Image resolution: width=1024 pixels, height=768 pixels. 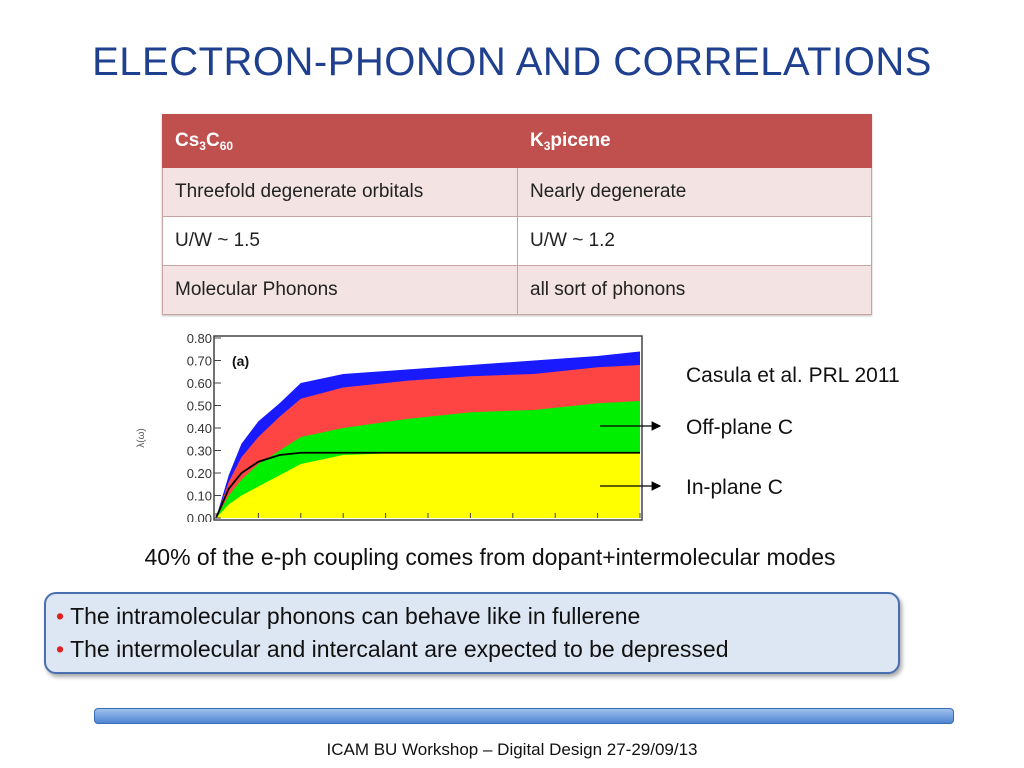 What do you see at coordinates (199, 516) in the screenshot?
I see `y-tick-label: 0.00` at bounding box center [199, 516].